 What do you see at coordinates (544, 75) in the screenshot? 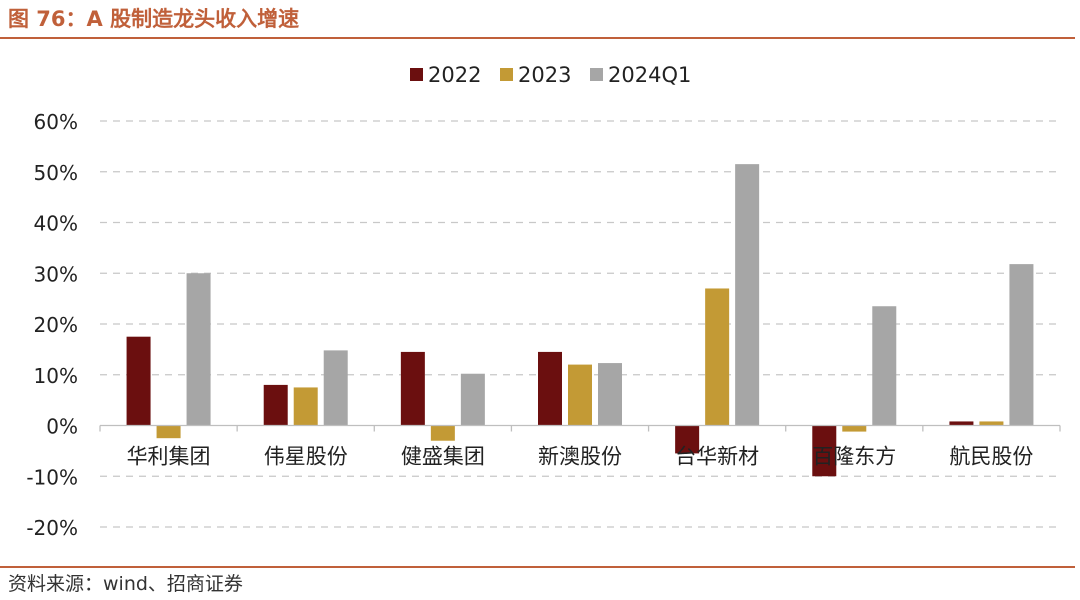
I see `legend-label: 2023` at bounding box center [544, 75].